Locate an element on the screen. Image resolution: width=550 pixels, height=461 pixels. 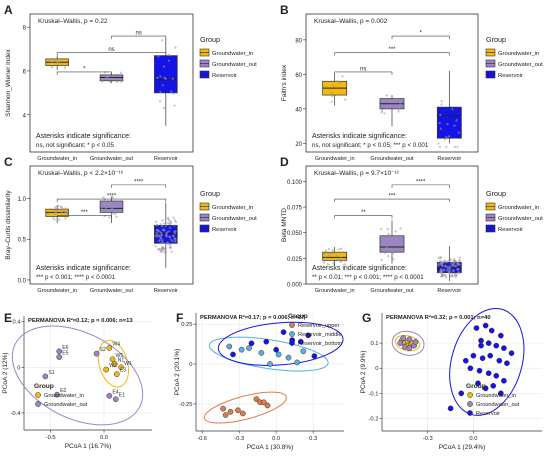
confidence-ellipse is located at coordinates (280, 343).